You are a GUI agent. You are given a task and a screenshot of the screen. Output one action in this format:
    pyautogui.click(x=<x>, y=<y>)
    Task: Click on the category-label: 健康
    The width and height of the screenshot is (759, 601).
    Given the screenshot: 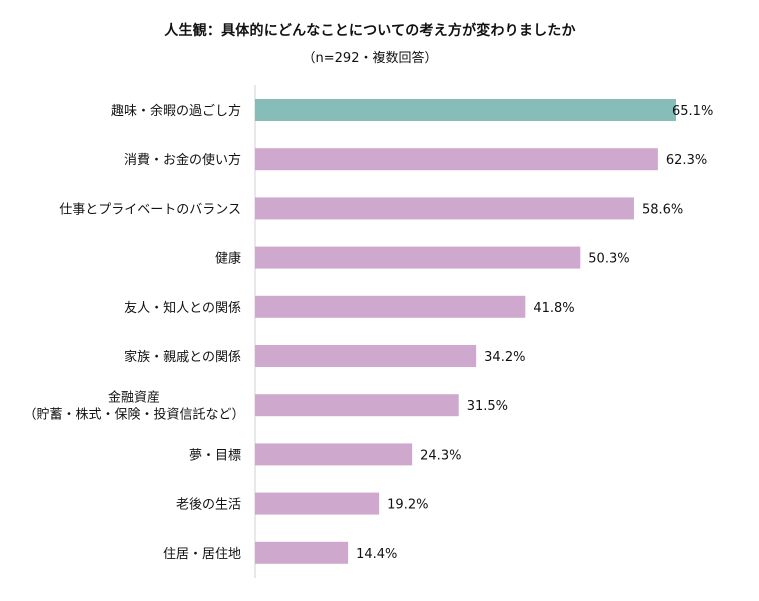 What is the action you would take?
    pyautogui.click(x=228, y=259)
    